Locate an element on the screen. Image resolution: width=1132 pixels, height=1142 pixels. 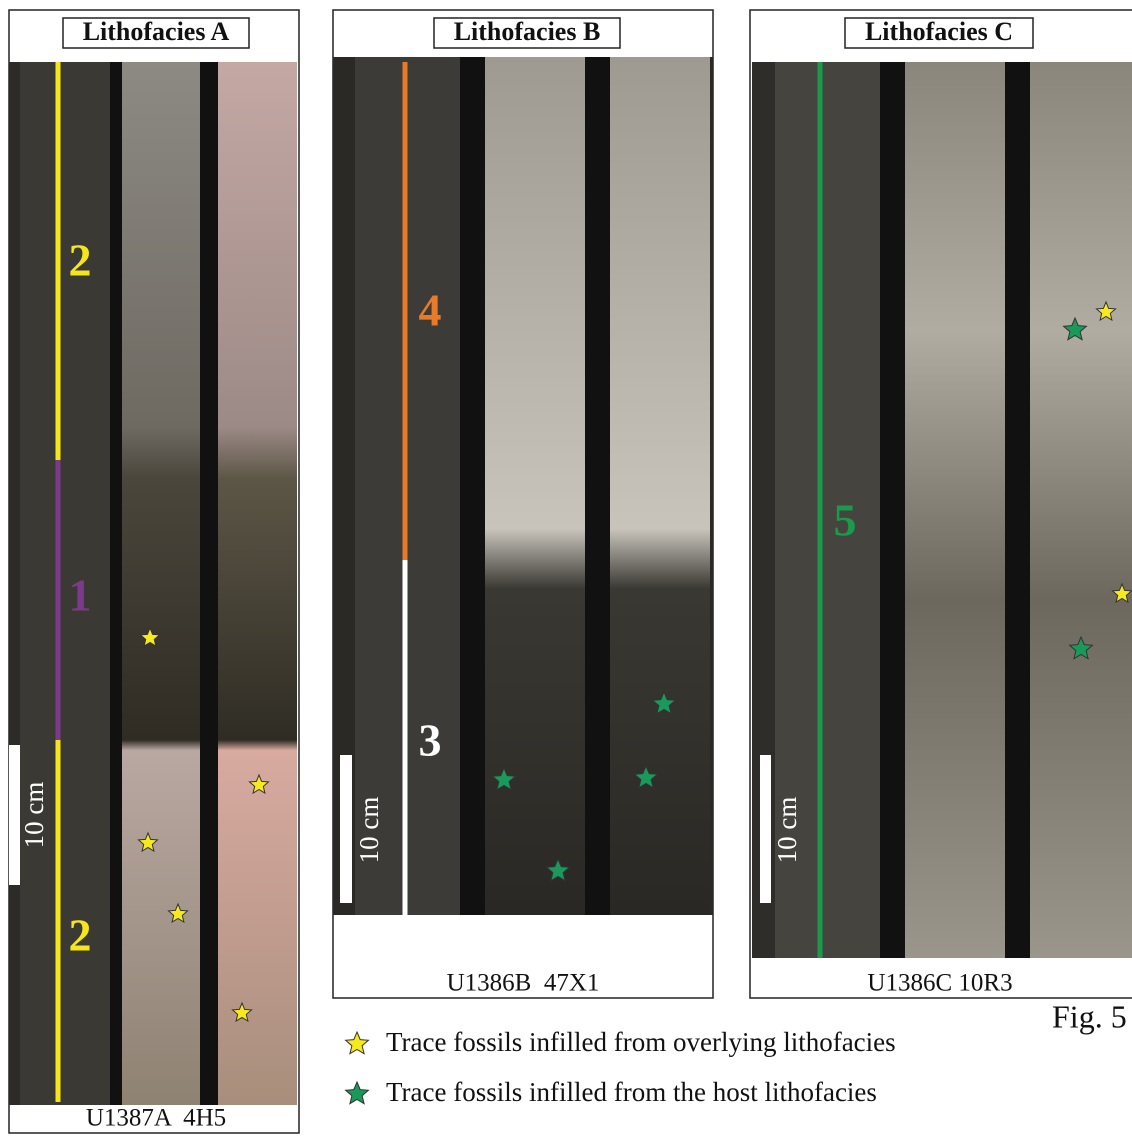
panel-title: Lithofacies A is located at coordinates (156, 31).